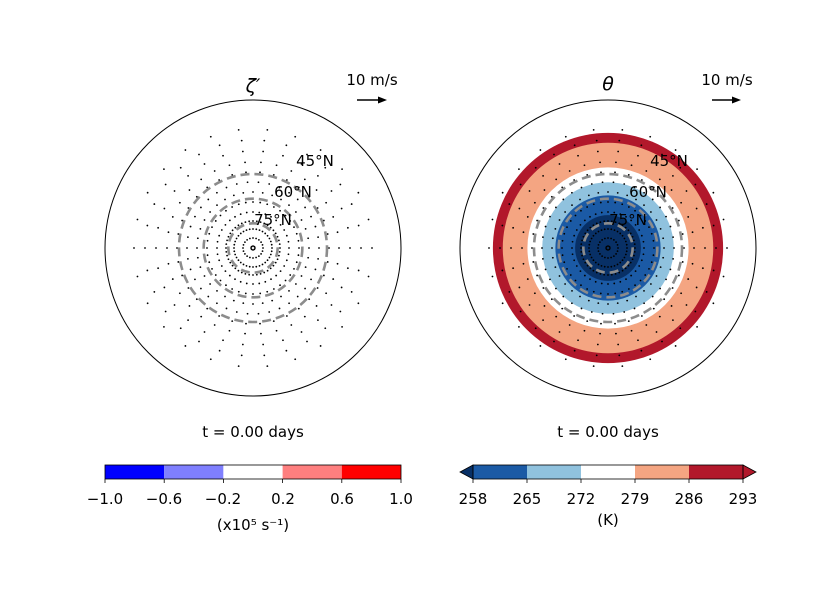  What do you see at coordinates (608, 520) in the screenshot?
I see `colorbar-label: (K)` at bounding box center [608, 520].